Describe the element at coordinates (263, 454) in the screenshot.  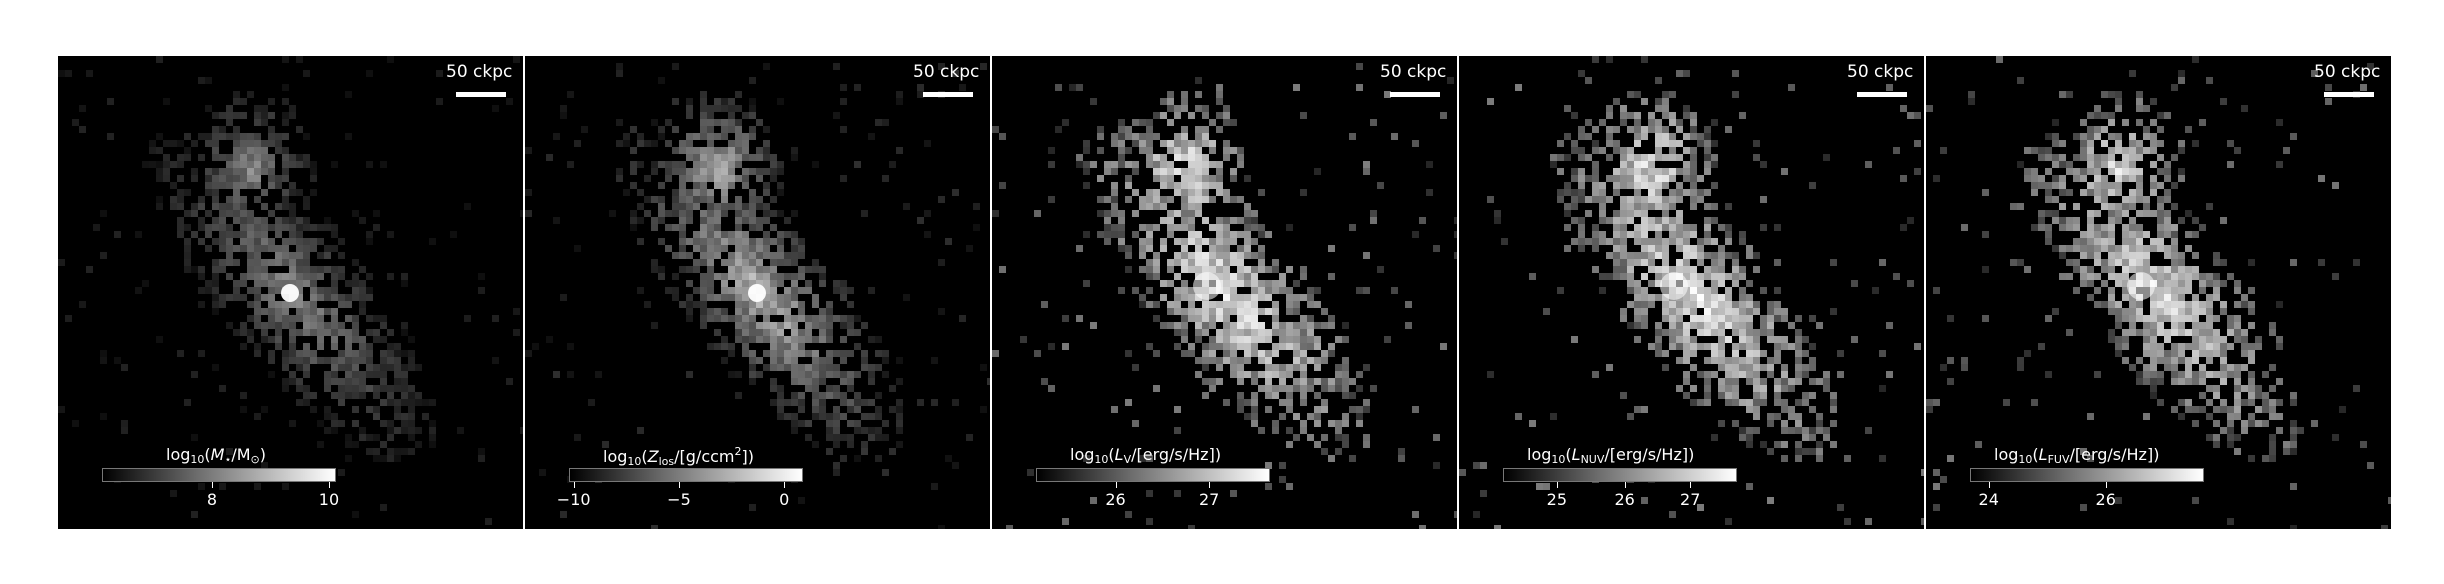
I see `colorbar-label-close: )` at that location.